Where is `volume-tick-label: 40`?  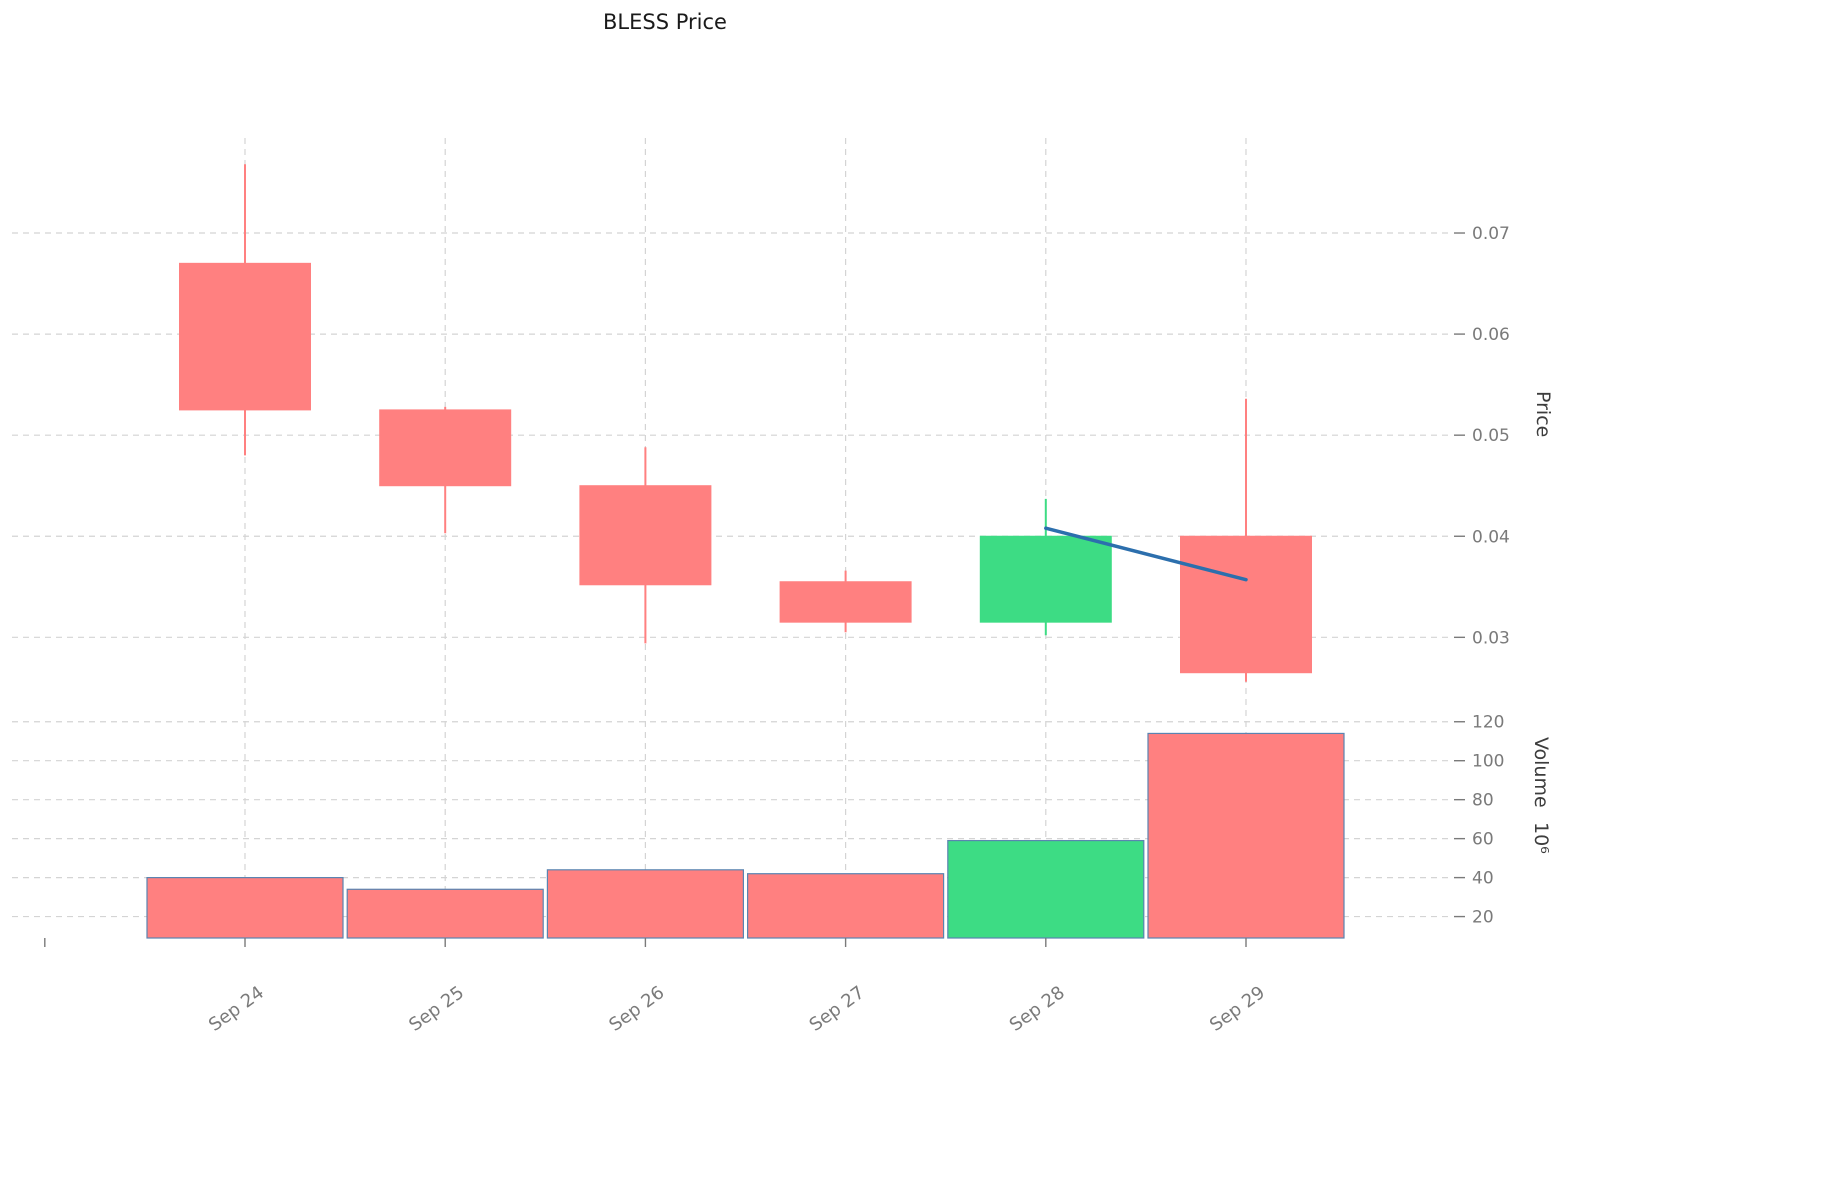
volume-tick-label: 40 is located at coordinates (1483, 879).